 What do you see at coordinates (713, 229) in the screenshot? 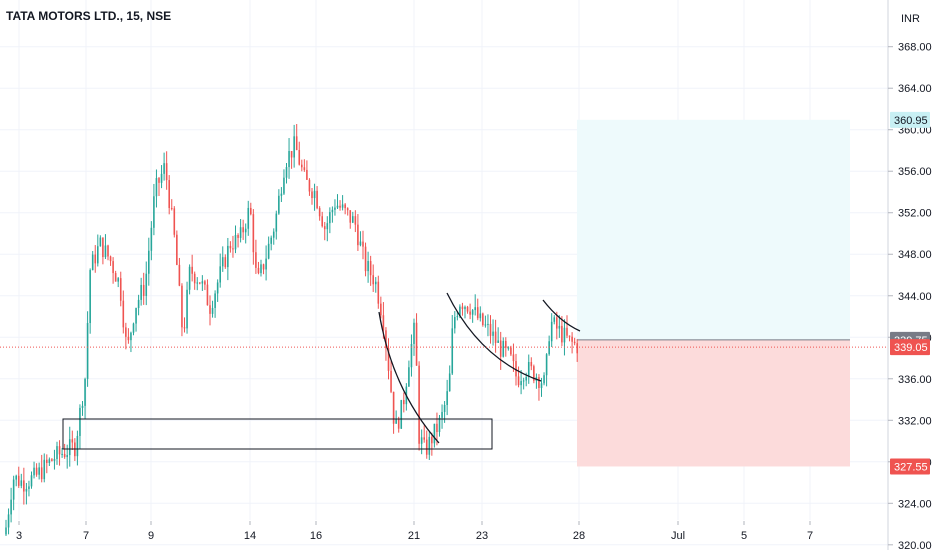
I see `profit-zone` at bounding box center [713, 229].